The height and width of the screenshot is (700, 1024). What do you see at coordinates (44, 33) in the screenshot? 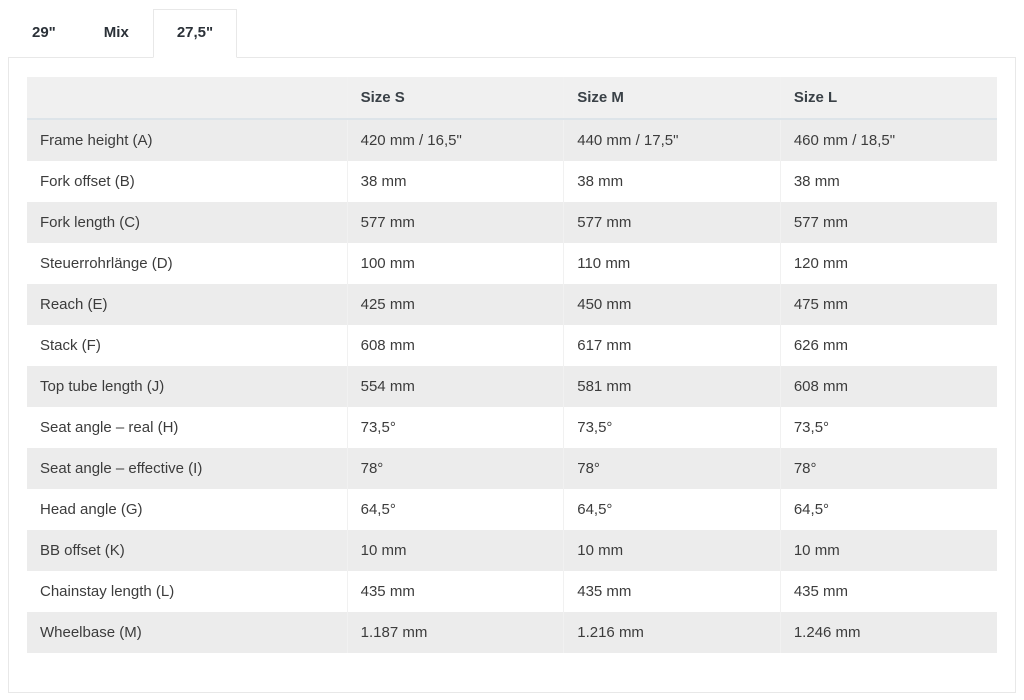
I see `tab-29: 29"` at bounding box center [44, 33].